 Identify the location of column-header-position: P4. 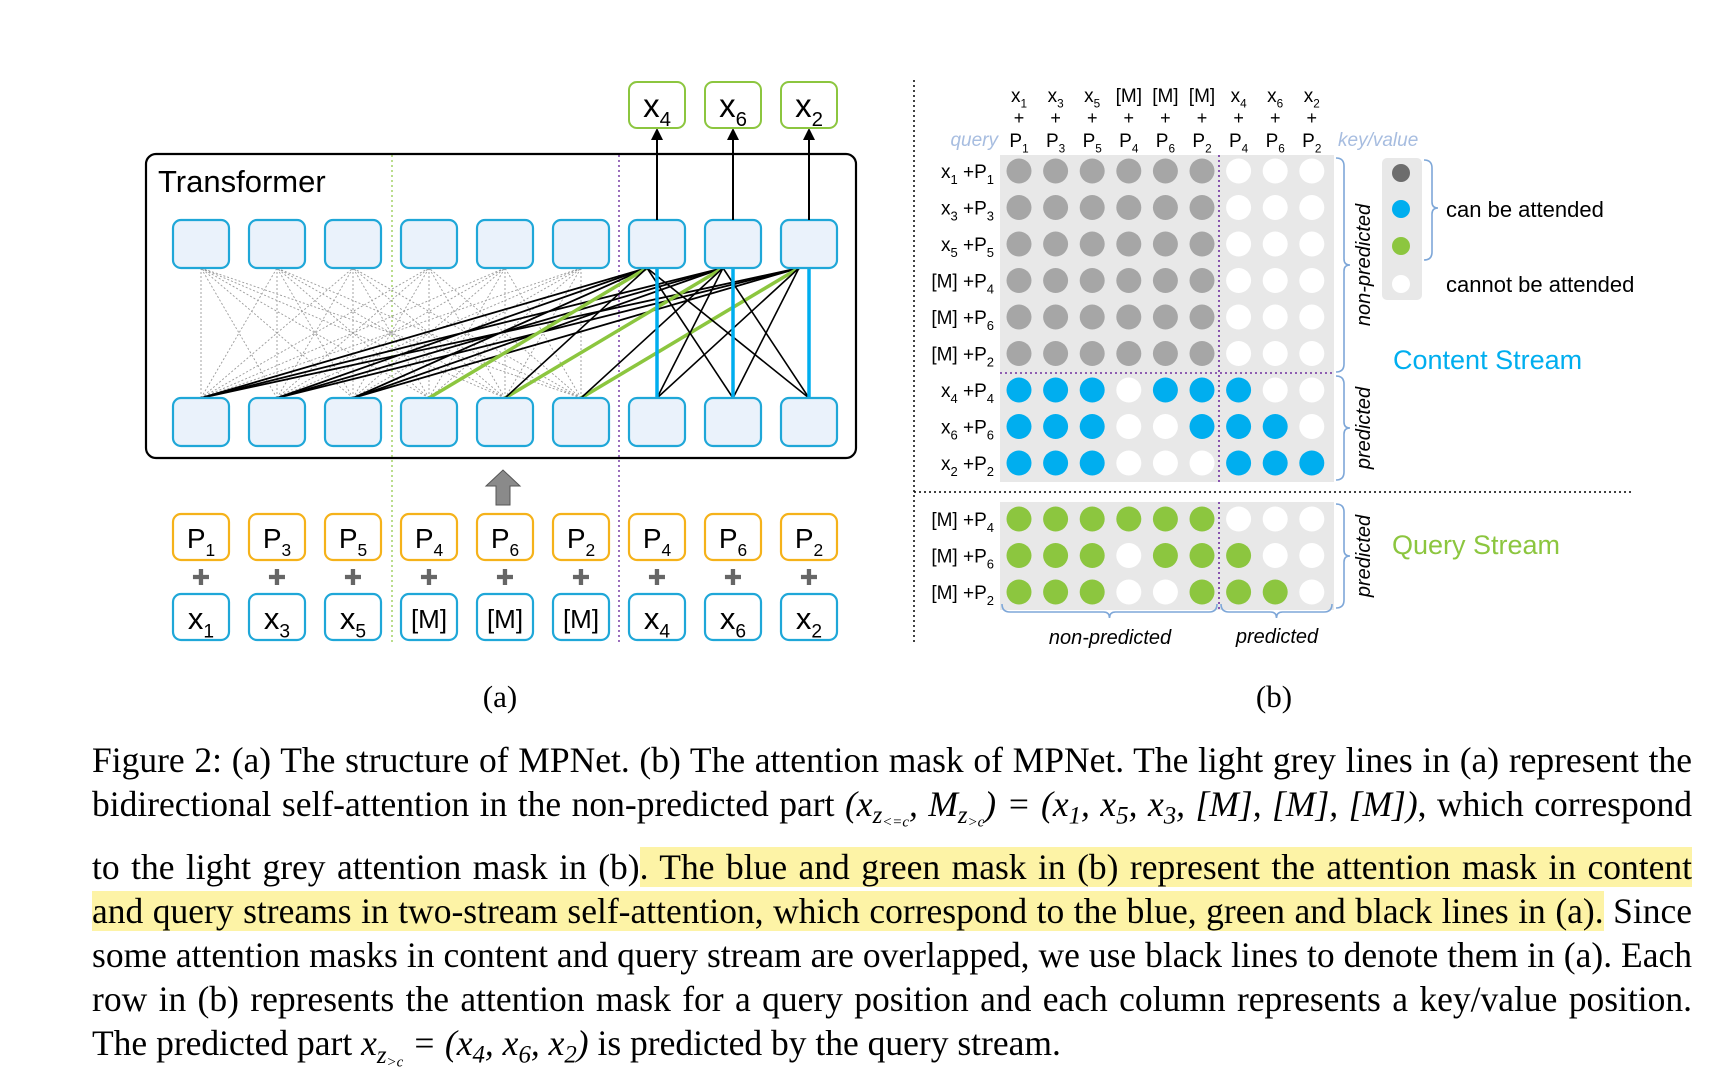
(1129, 143).